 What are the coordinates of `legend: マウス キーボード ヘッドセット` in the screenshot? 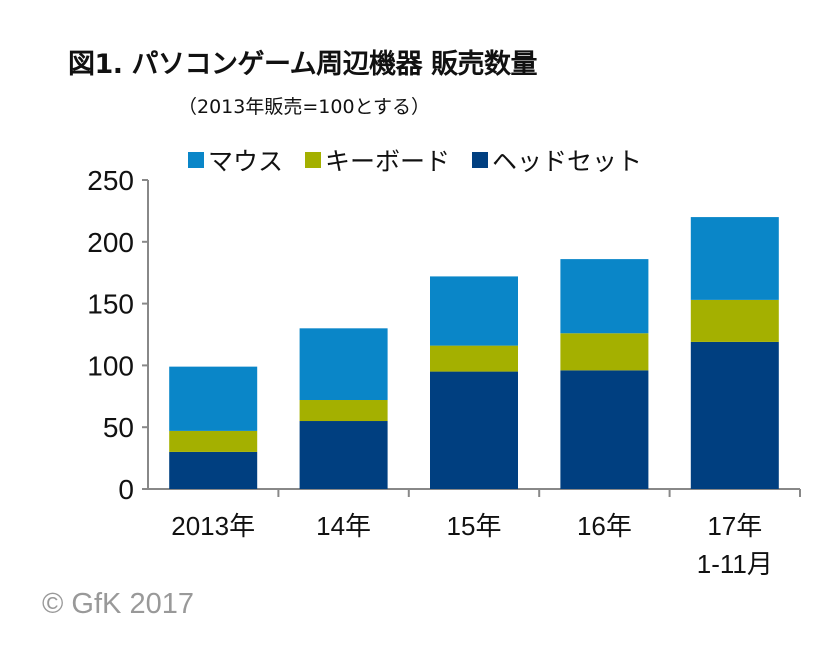 It's located at (415, 160).